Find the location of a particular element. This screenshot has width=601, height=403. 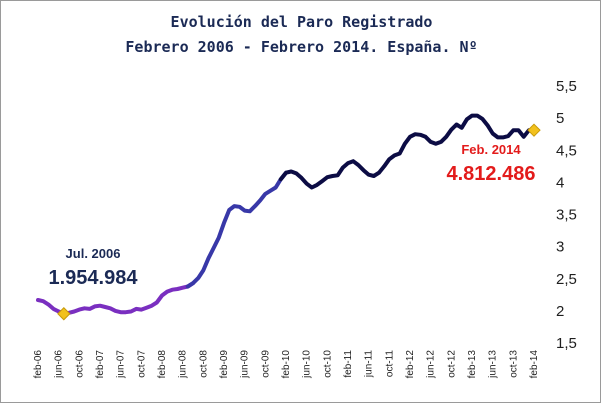

x-tick-label: feb-13 is located at coordinates (472, 364).